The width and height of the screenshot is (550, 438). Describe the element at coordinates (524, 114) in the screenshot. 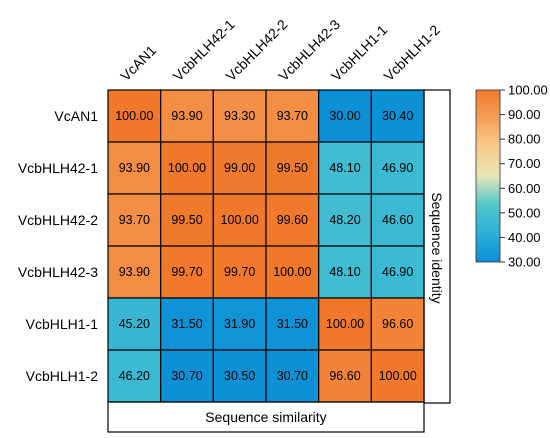

I see `colorbar-tick-label: 90.00` at that location.